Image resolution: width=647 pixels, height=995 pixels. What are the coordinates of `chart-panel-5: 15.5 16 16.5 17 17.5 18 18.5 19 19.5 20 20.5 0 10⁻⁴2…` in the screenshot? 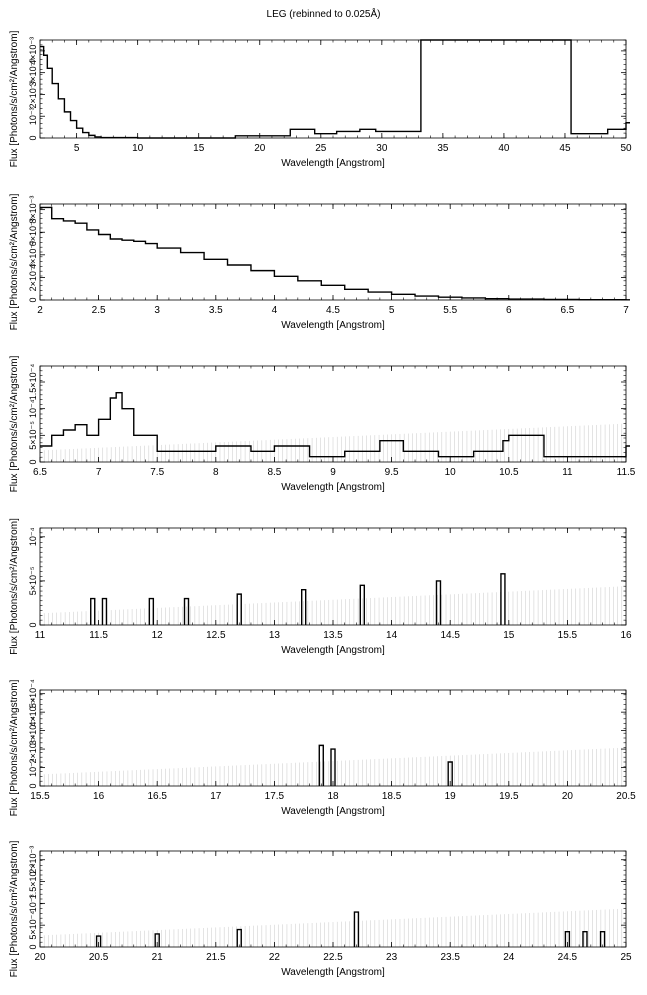 It's located at (322, 748).